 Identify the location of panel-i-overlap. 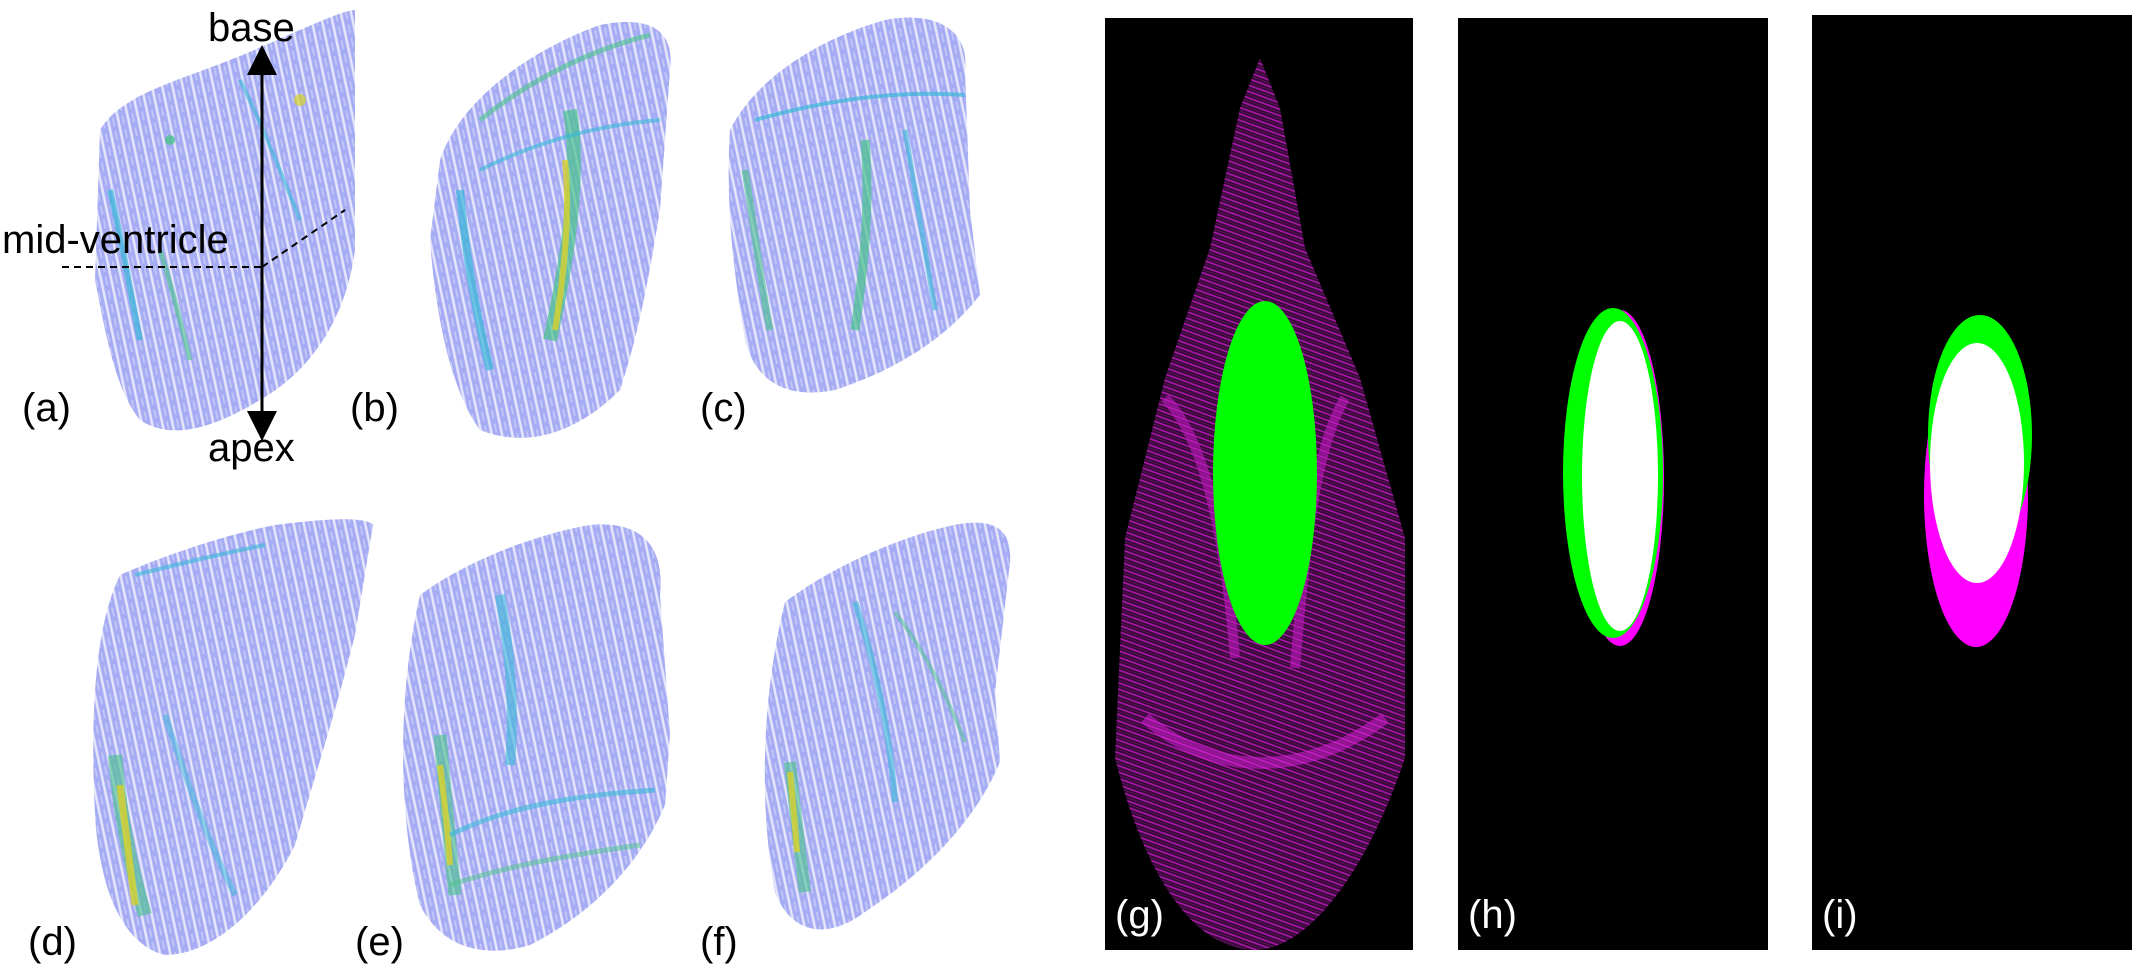
(1972, 482).